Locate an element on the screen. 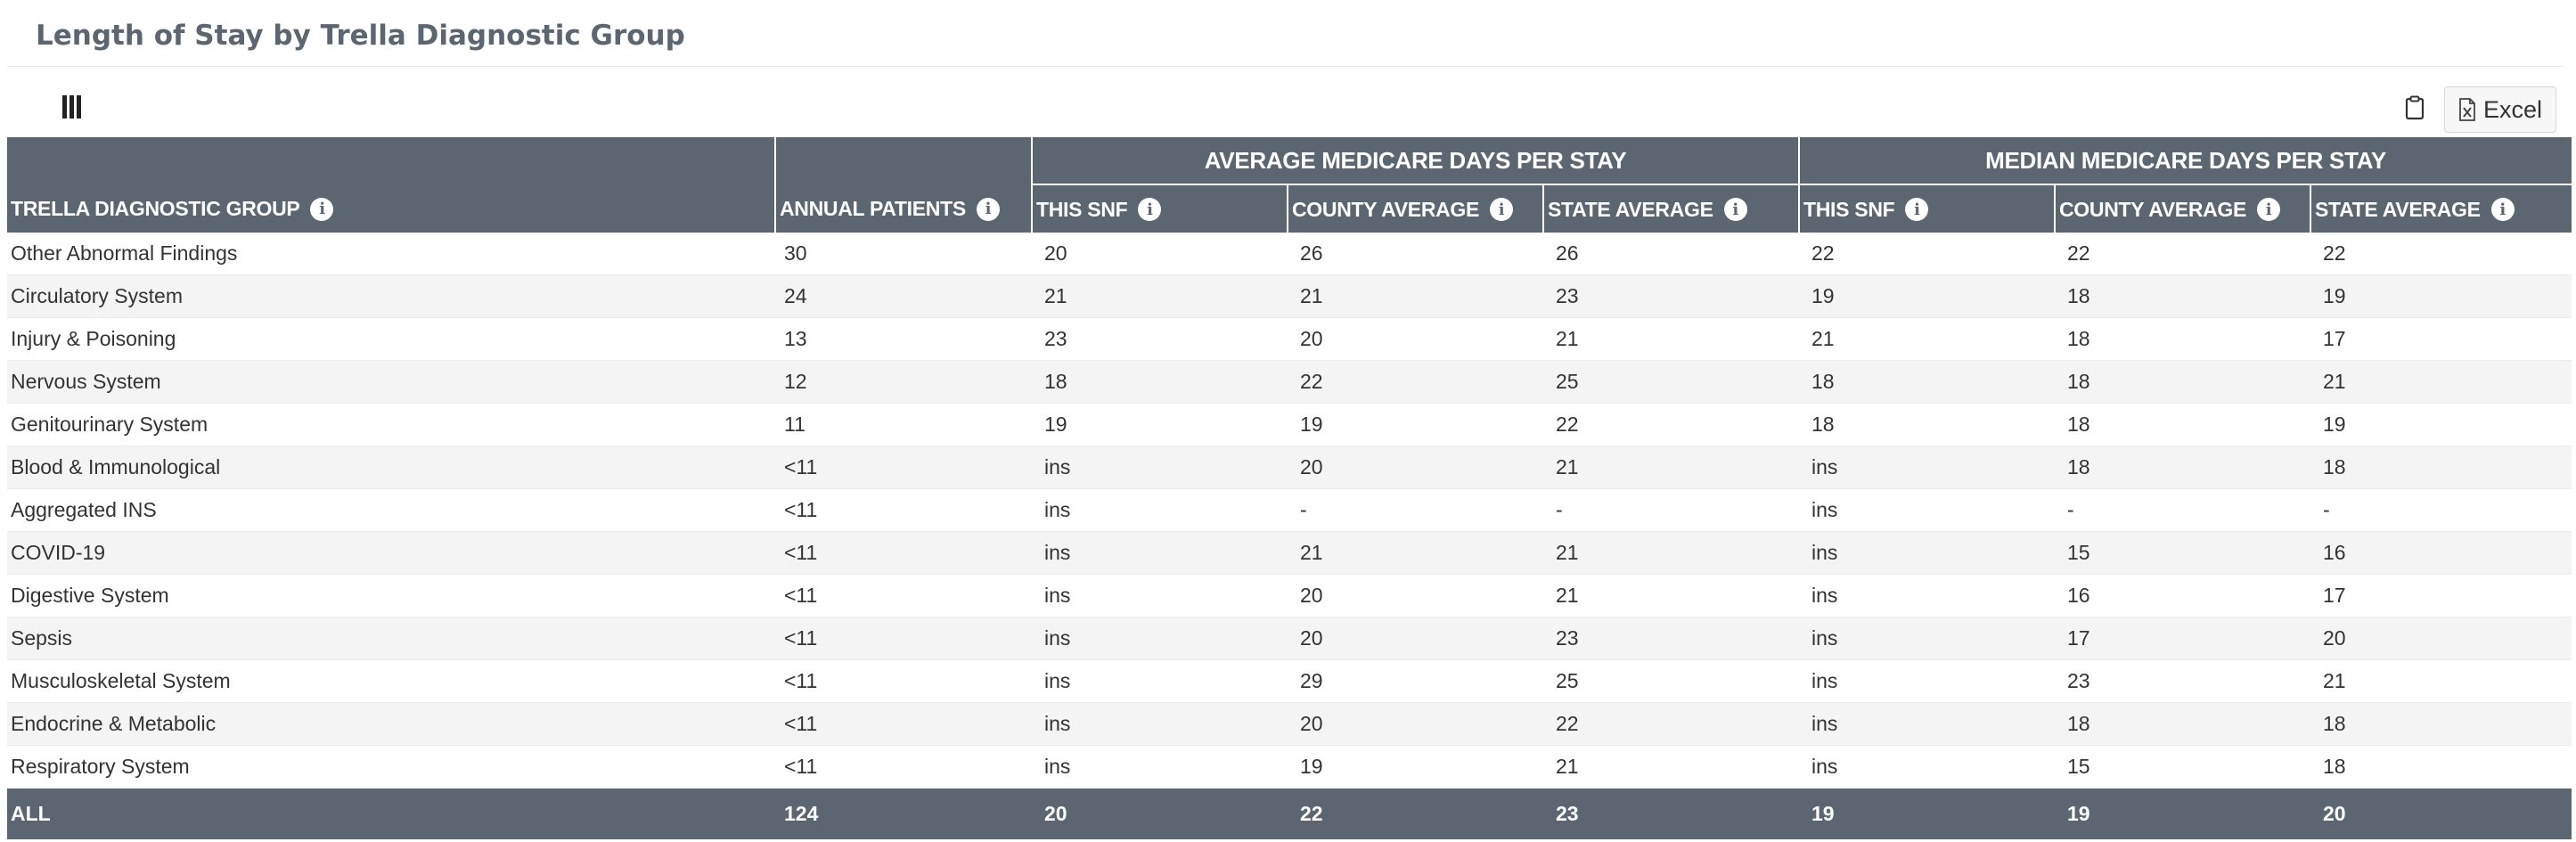 This screenshot has width=2576, height=842. diagnostic-group-cell: Endocrine & Metabolic is located at coordinates (391, 724).